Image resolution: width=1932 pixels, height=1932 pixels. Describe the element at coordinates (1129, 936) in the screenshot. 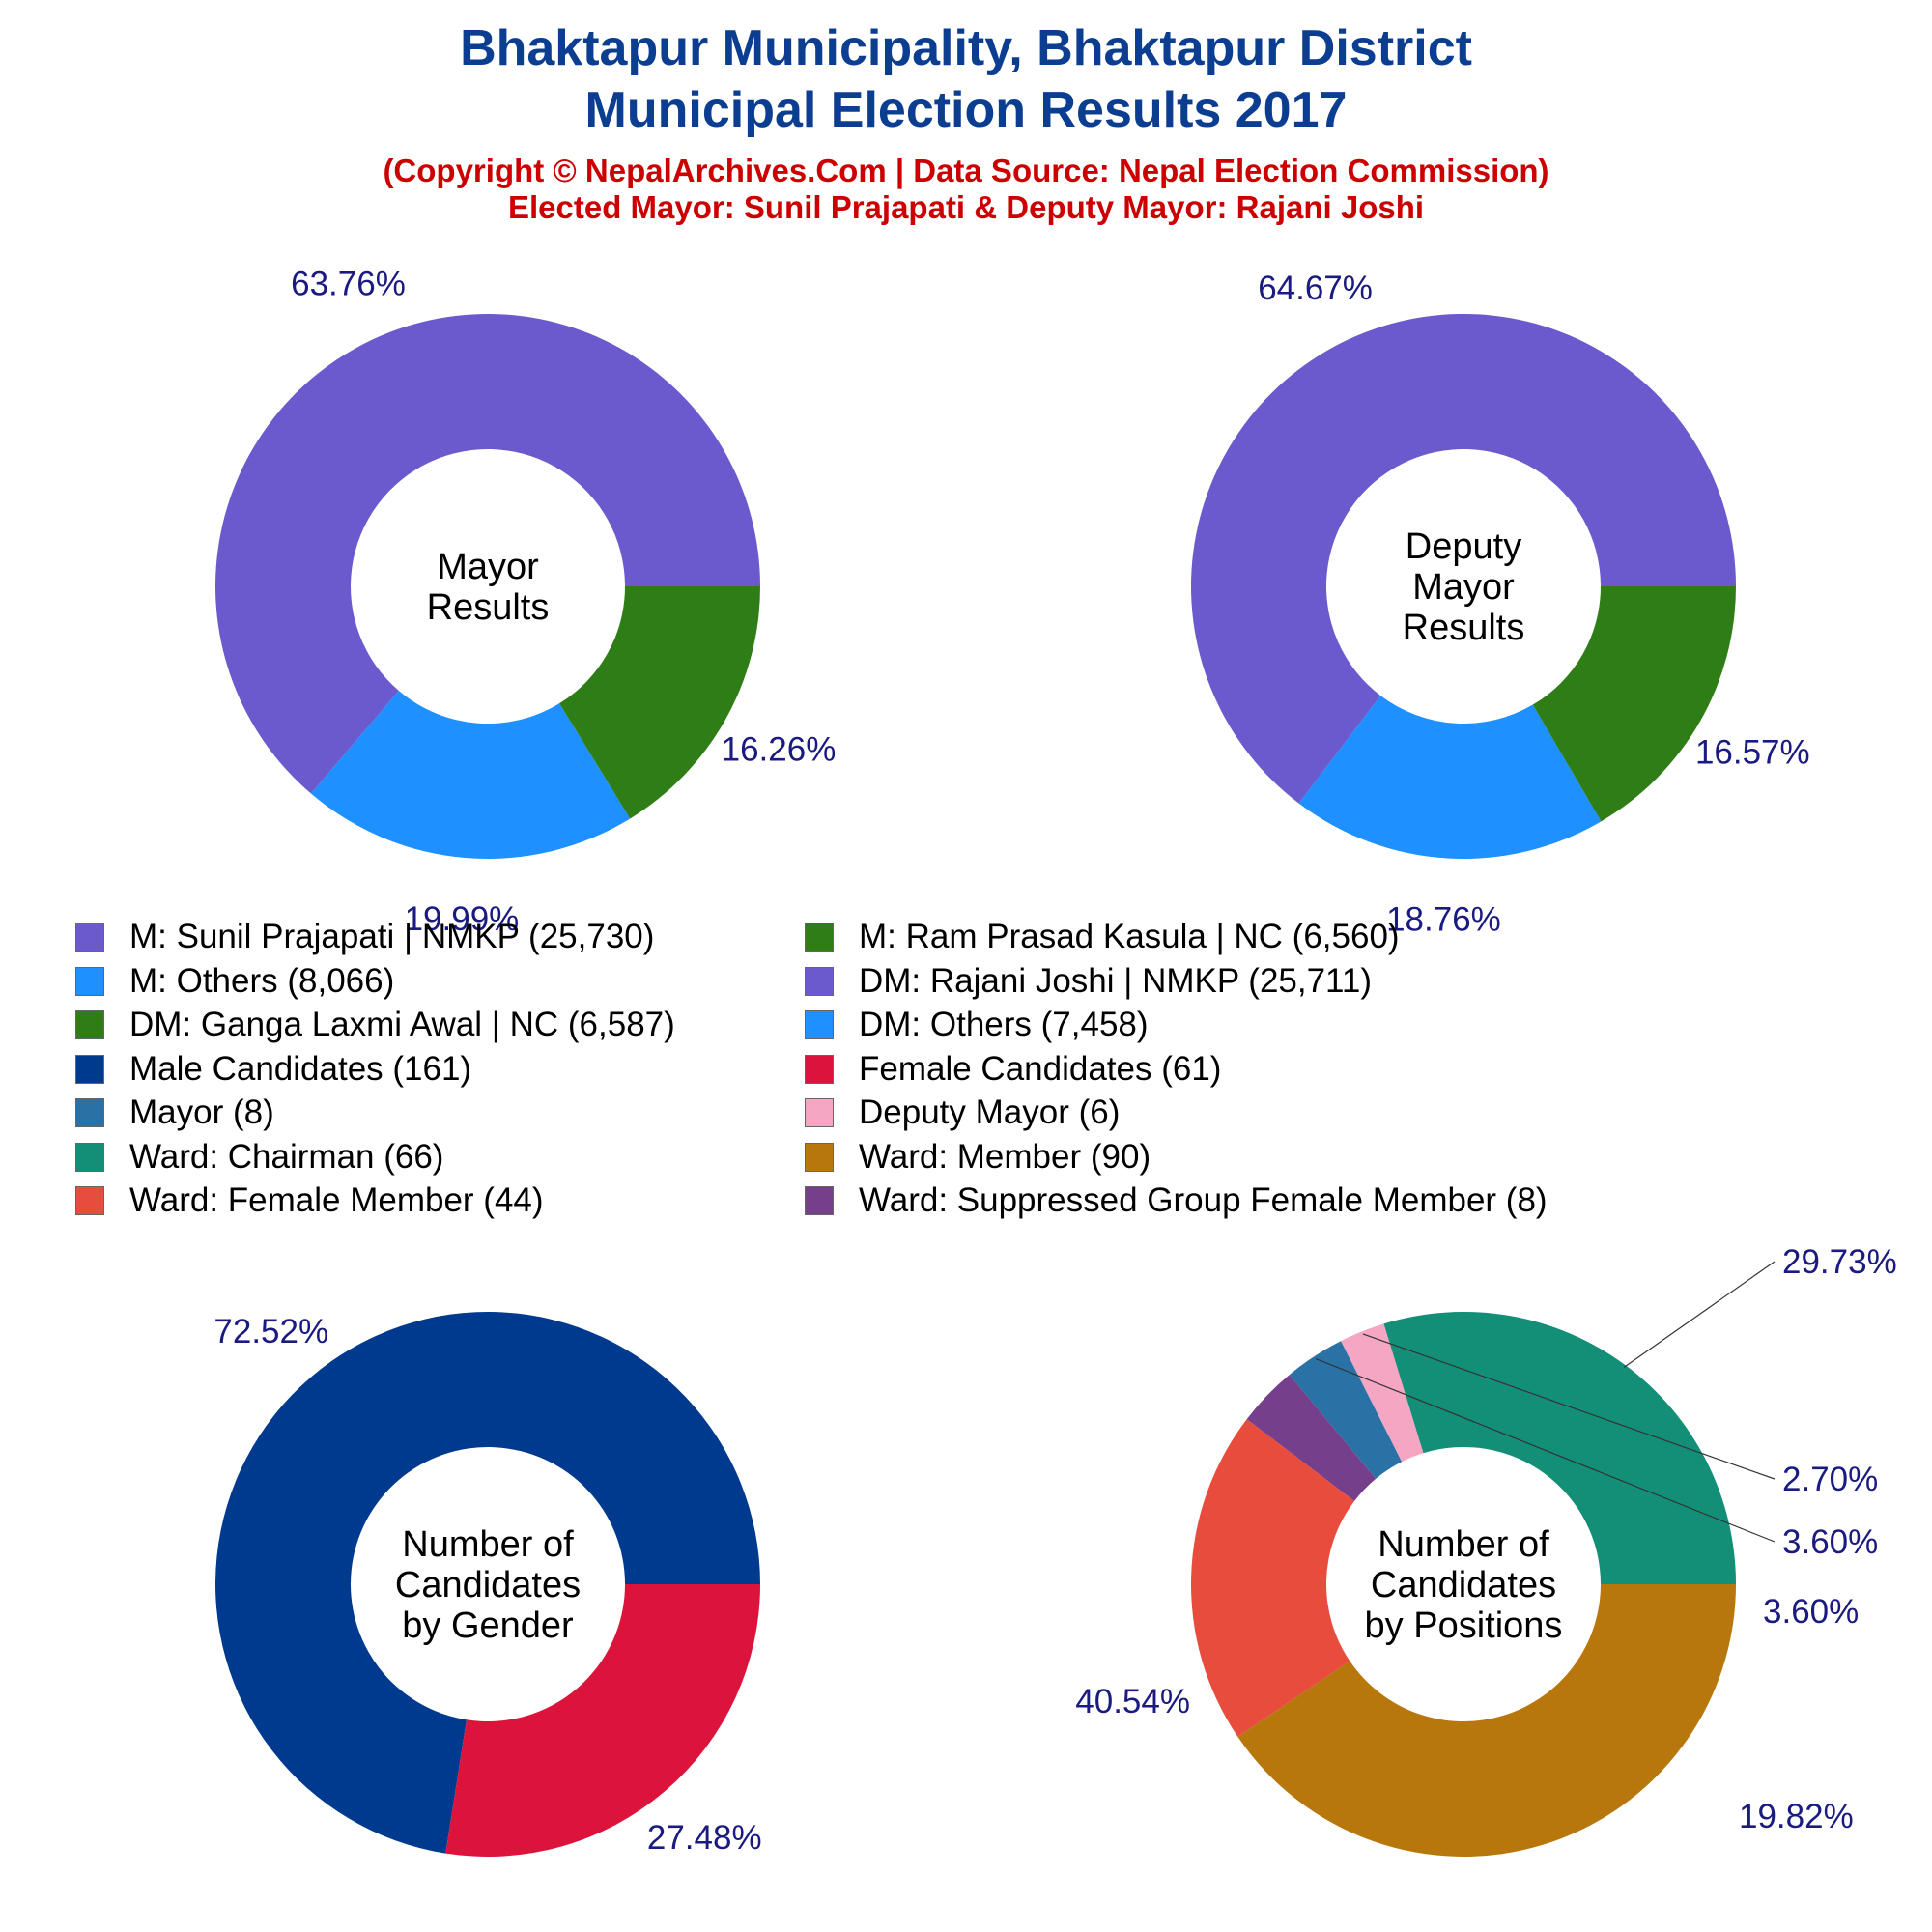

I see `legend-label: M: Ram Prasad Kasula | NC (6,560)` at that location.